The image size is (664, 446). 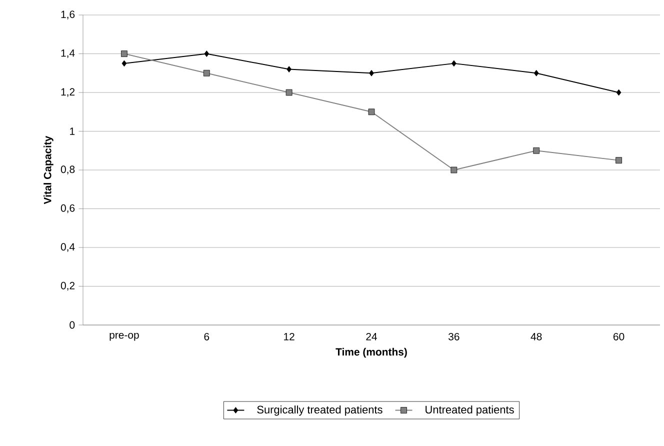 I want to click on y-tick-label: 0,4, so click(x=67, y=247).